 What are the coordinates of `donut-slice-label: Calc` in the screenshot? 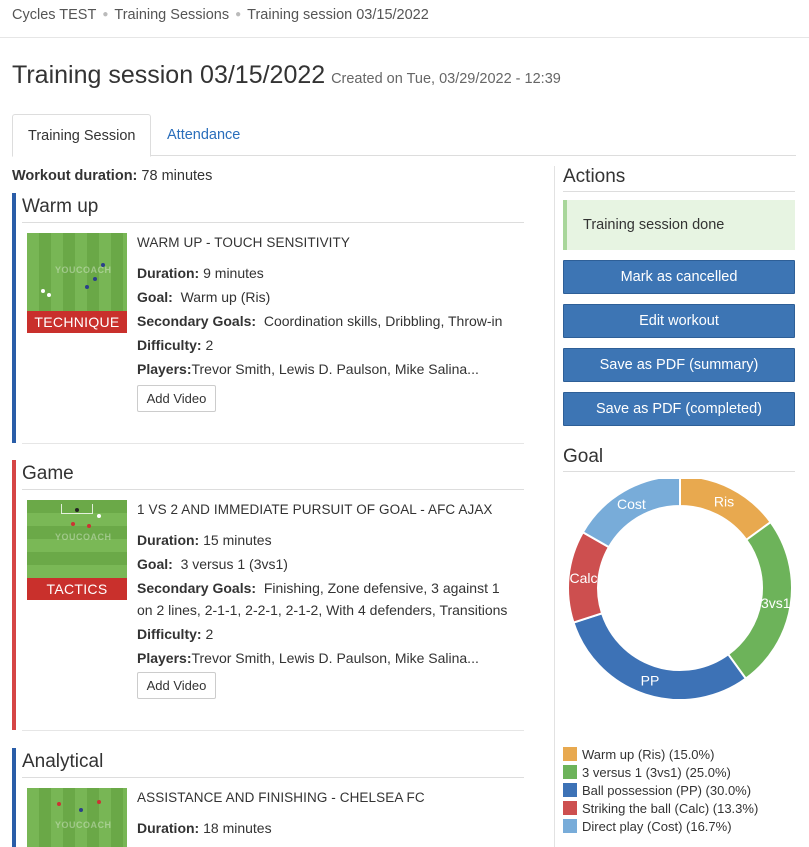 It's located at (584, 578).